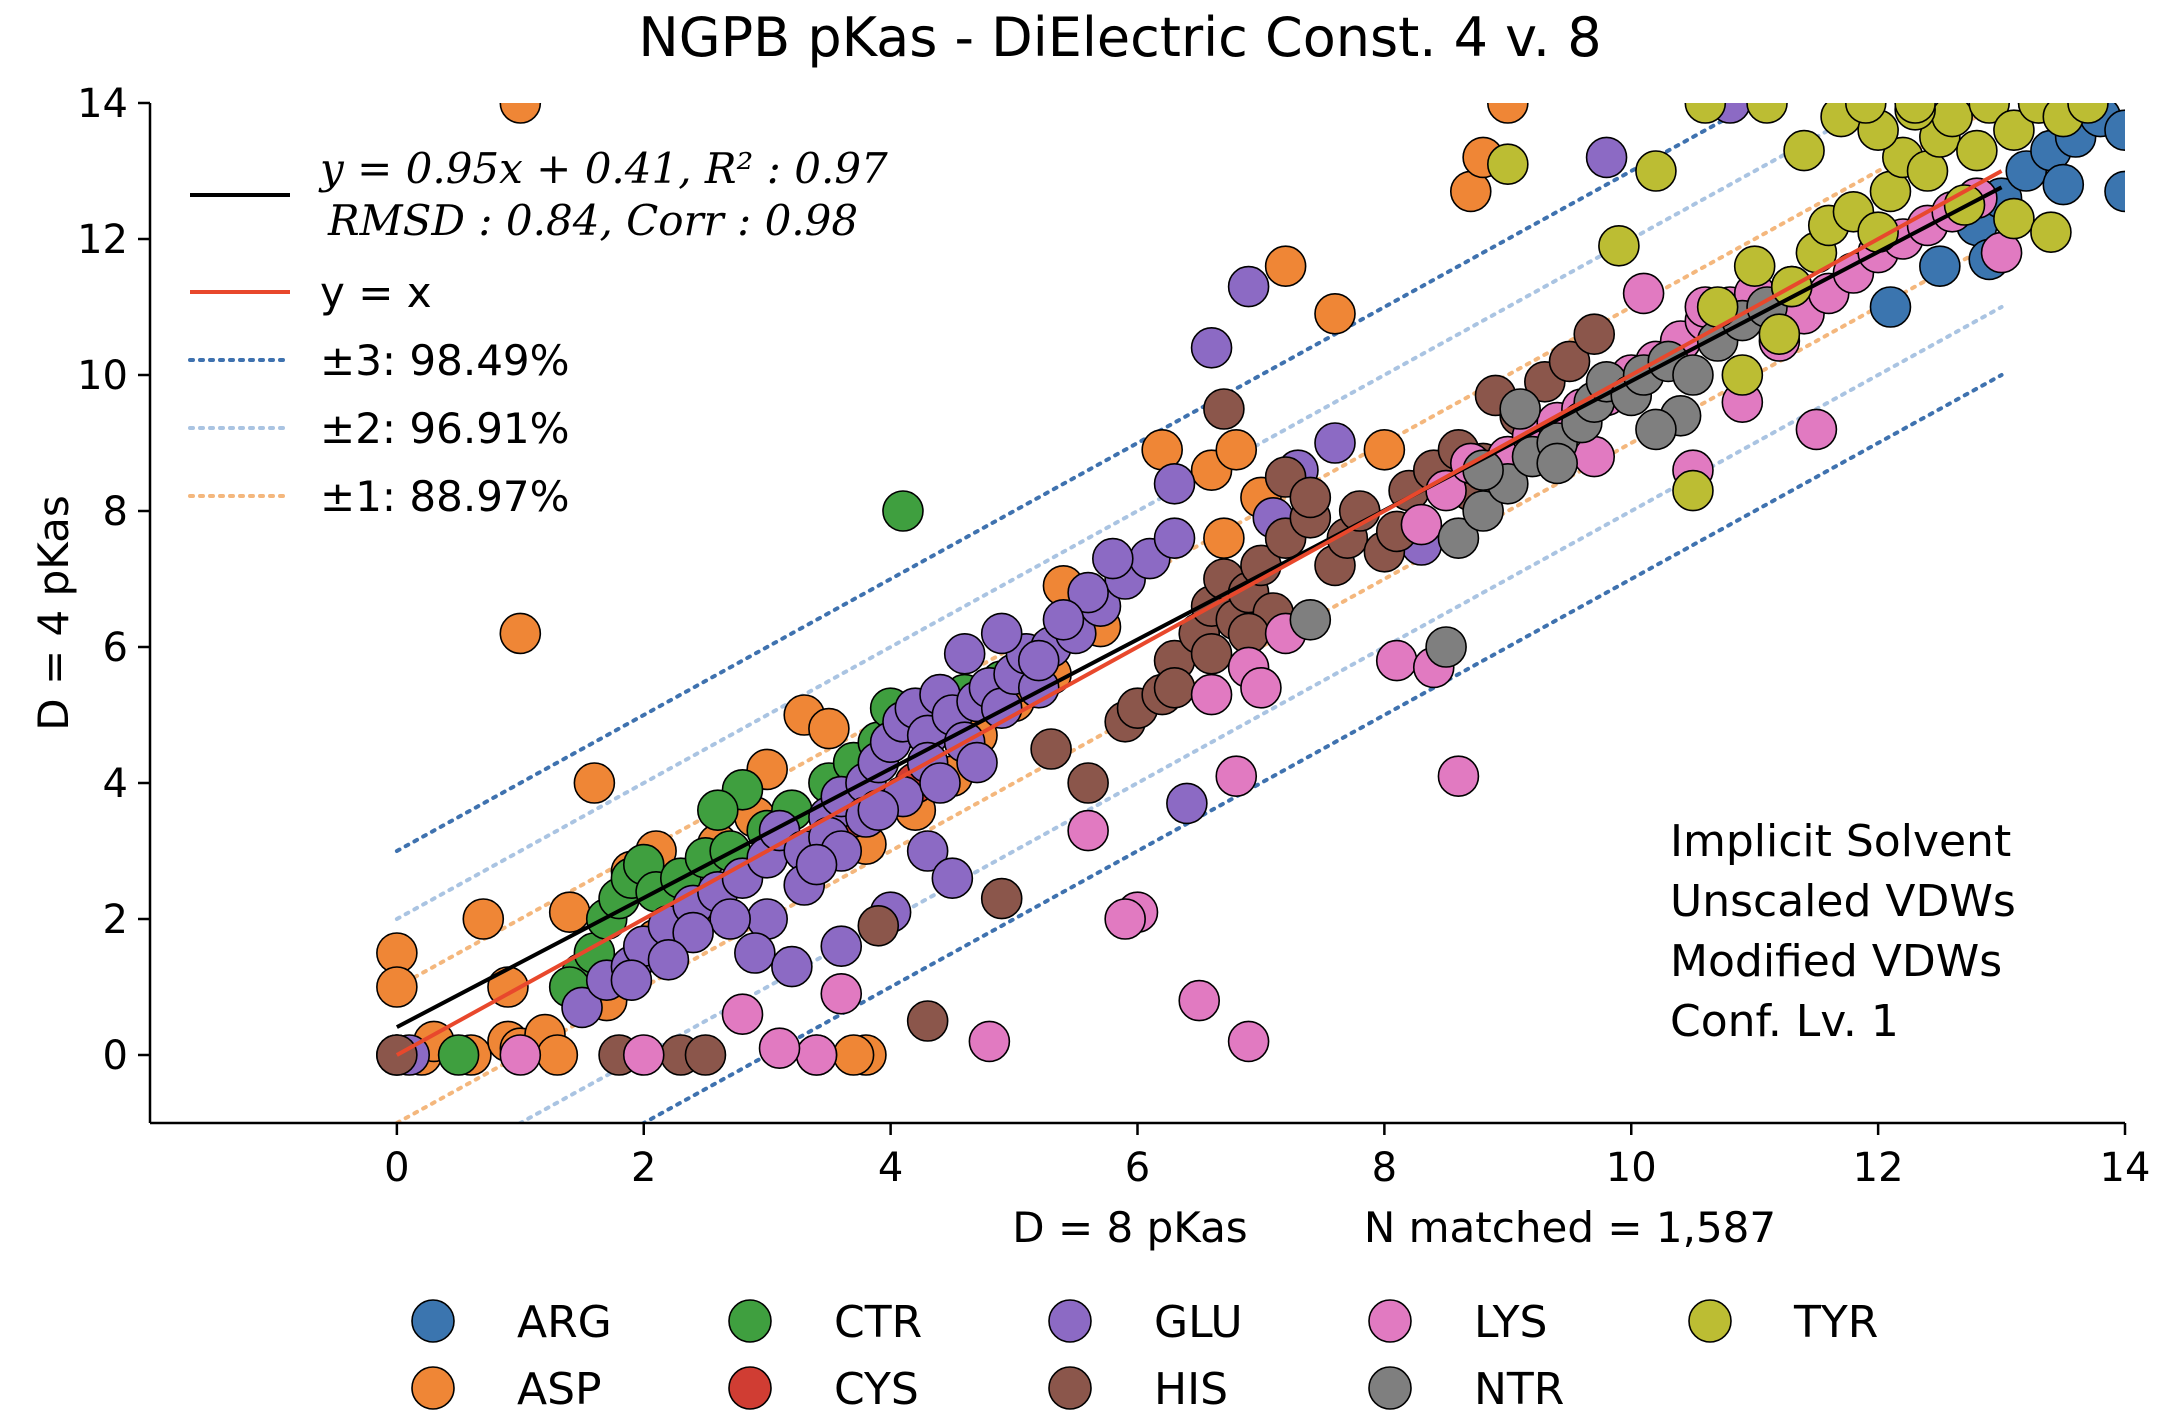  I want to click on x-tick-label: 2, so click(643, 1168).